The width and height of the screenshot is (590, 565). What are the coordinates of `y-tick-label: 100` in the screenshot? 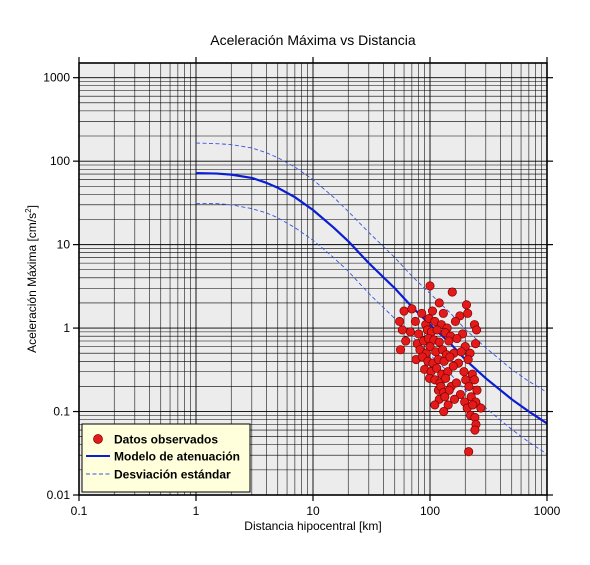 It's located at (60, 161).